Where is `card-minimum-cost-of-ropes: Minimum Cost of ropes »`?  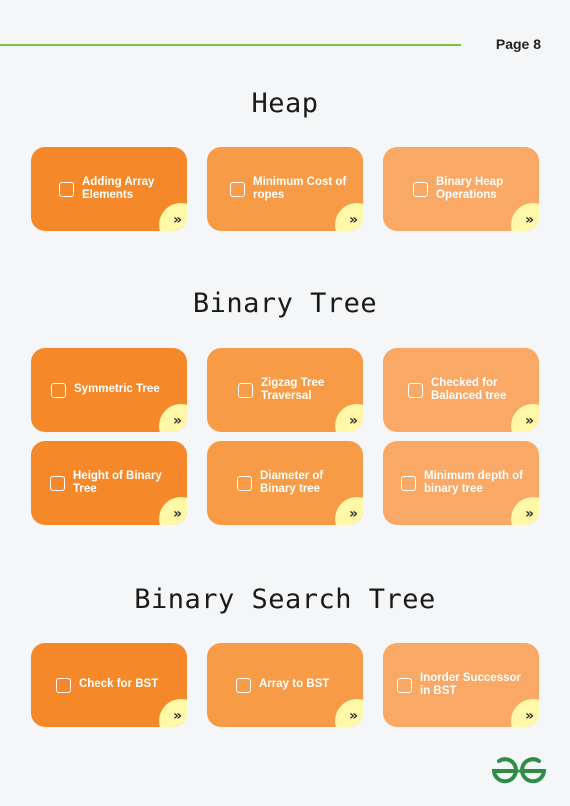 card-minimum-cost-of-ropes: Minimum Cost of ropes » is located at coordinates (285, 189).